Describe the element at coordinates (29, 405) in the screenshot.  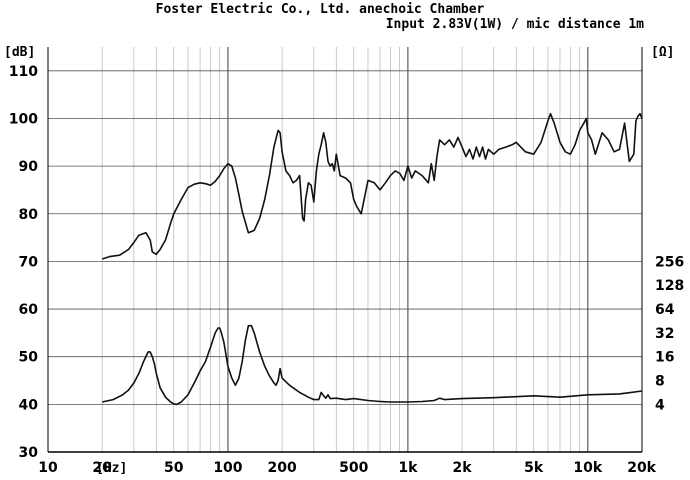
I see `y-tick-label: 40` at that location.